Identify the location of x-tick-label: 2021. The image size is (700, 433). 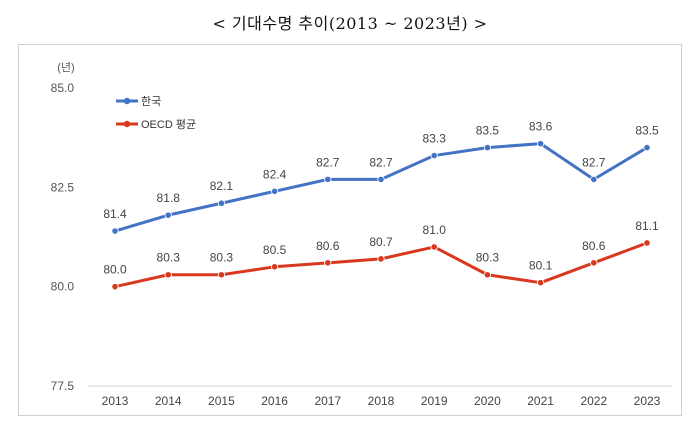
(540, 401).